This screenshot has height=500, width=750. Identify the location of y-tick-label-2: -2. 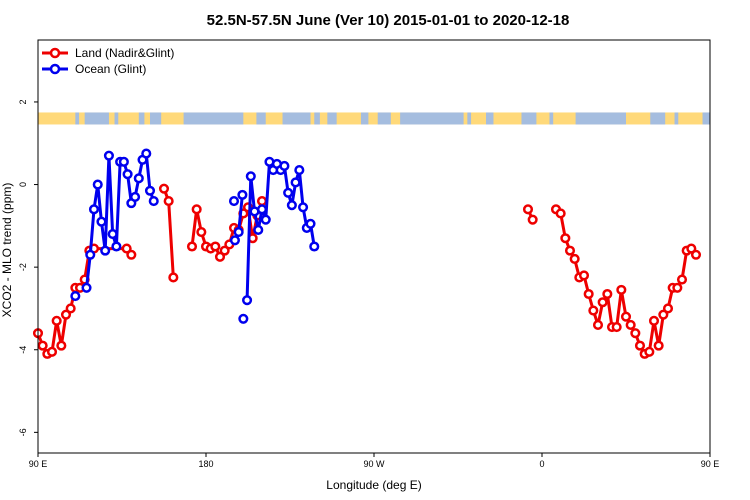
(23, 267).